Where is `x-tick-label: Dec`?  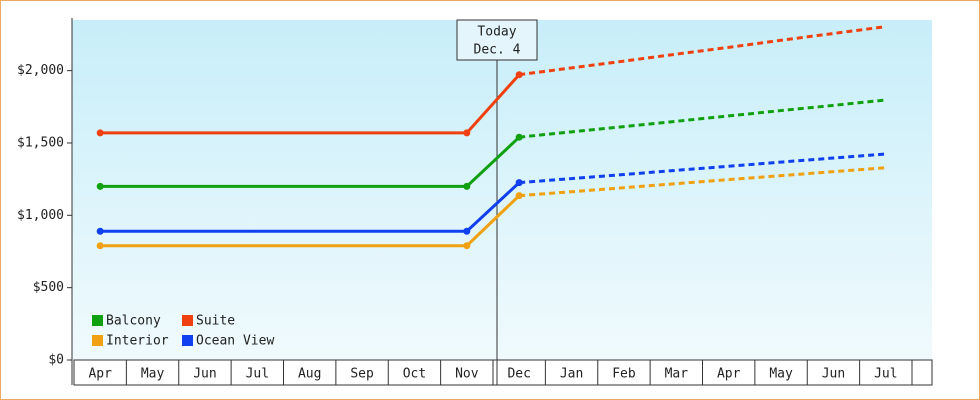
x-tick-label: Dec is located at coordinates (518, 374).